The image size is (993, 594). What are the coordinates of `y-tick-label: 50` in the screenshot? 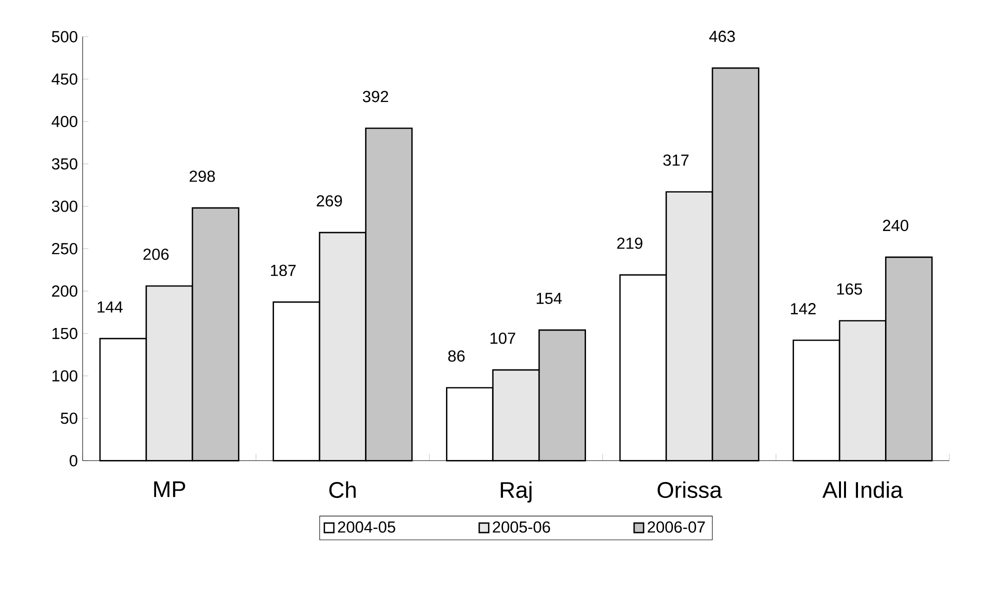 It's located at (69, 418).